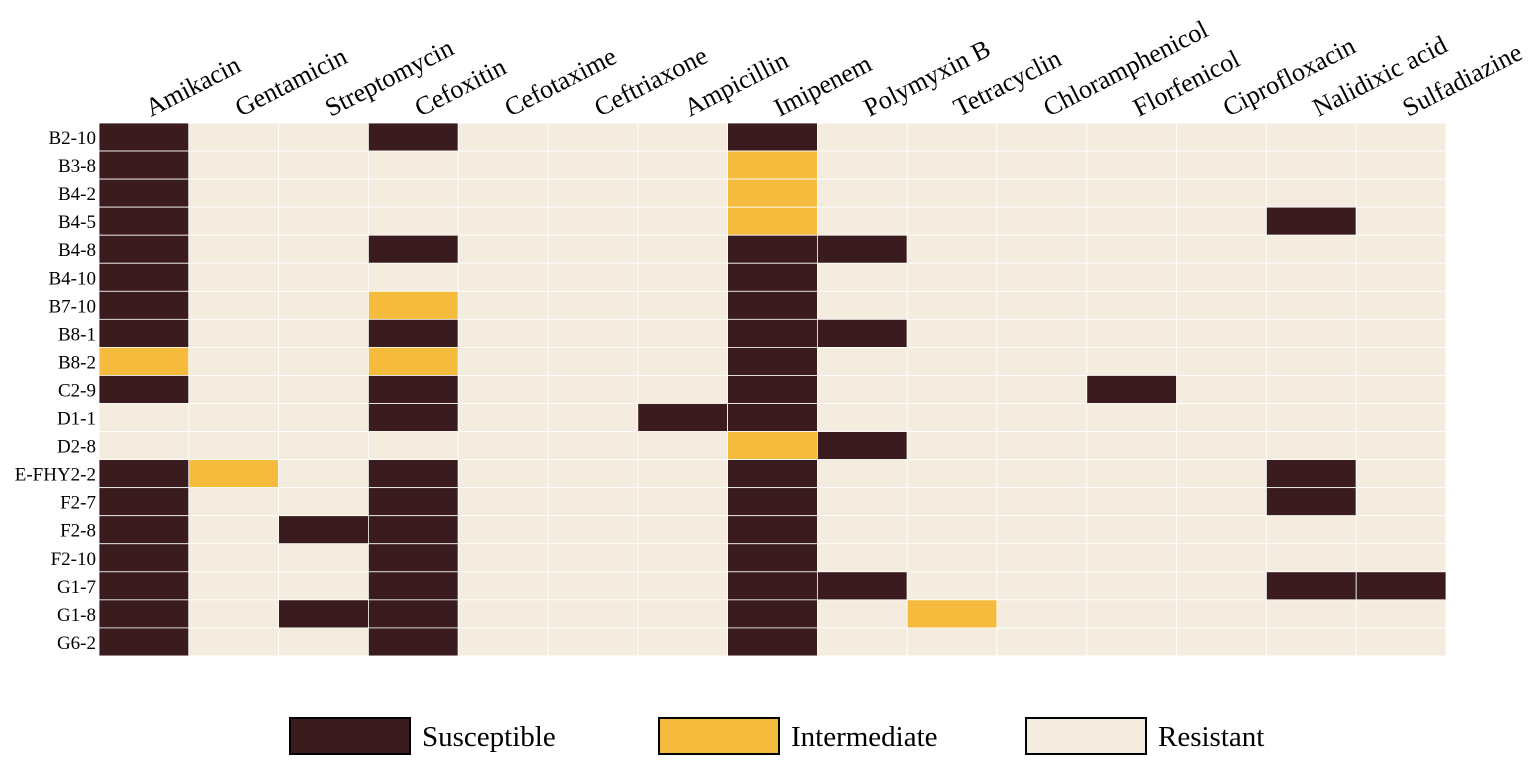  Describe the element at coordinates (1221, 389) in the screenshot. I see `cell-c2-9-ciprofloxacin` at that location.